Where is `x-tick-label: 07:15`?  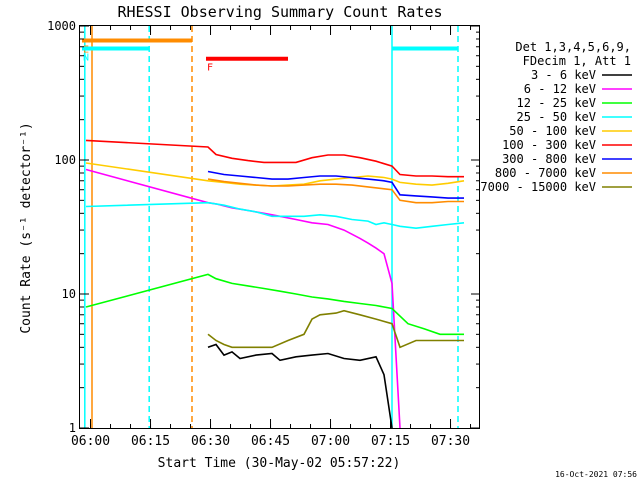 x-tick-label: 07:15 is located at coordinates (390, 441).